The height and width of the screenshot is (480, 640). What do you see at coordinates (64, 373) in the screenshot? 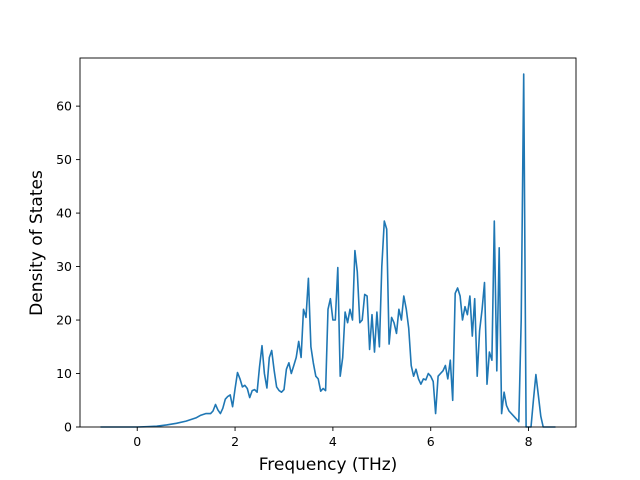
I see `y-tick-label: 10` at bounding box center [64, 373].